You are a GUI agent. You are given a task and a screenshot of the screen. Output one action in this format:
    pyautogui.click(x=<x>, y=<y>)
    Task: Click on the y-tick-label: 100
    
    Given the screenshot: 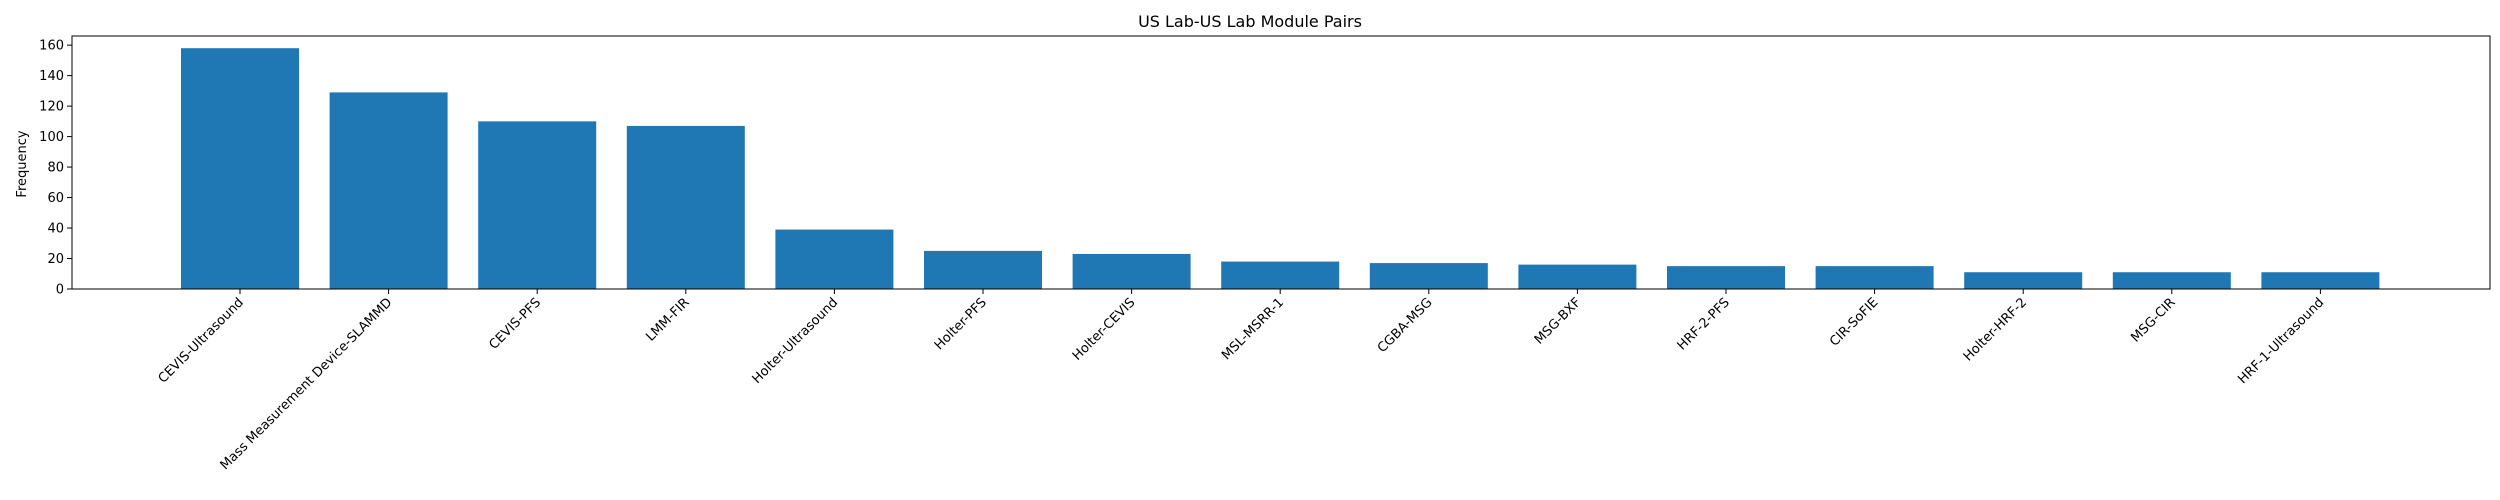 What is the action you would take?
    pyautogui.click(x=51, y=137)
    